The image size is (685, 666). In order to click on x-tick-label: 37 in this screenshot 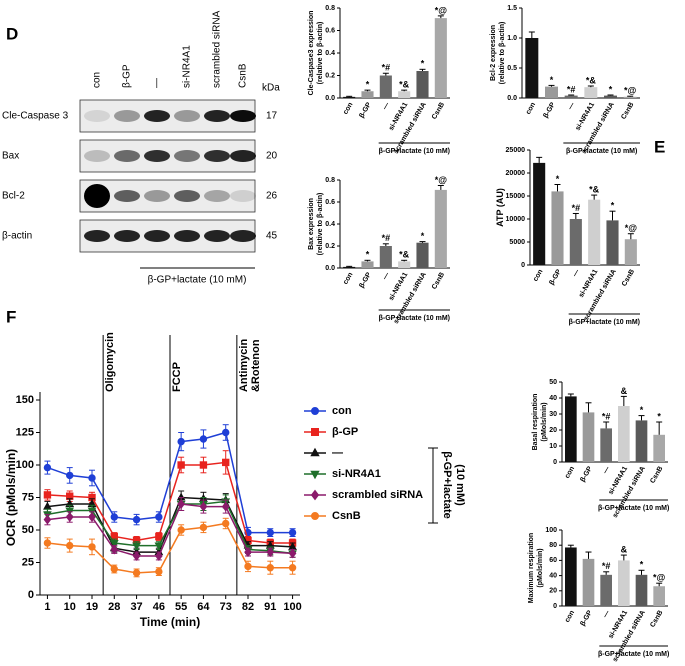, I will do `click(136, 607)`.